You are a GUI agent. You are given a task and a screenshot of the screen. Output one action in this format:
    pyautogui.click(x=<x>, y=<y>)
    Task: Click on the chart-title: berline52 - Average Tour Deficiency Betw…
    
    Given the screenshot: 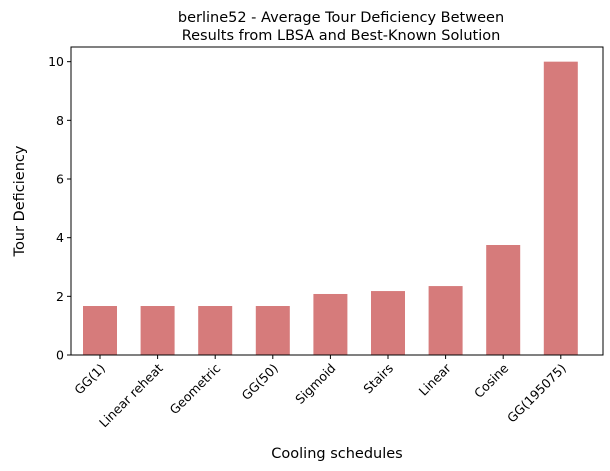 What is the action you would take?
    pyautogui.click(x=341, y=27)
    